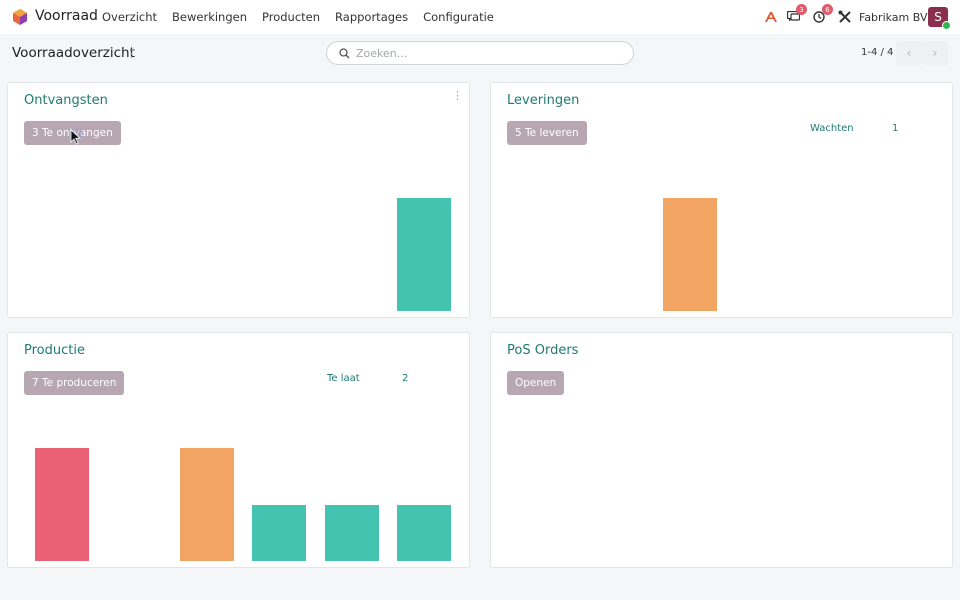 The width and height of the screenshot is (960, 600). Describe the element at coordinates (20, 17) in the screenshot. I see `app-logo-icon` at that location.